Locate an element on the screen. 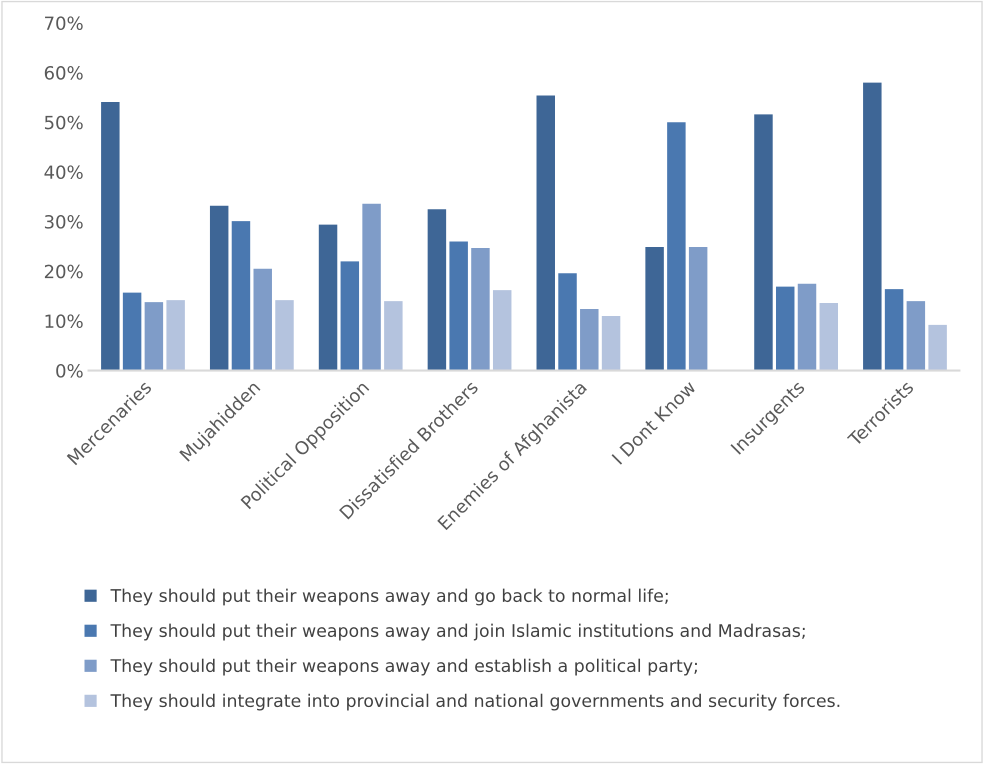 The width and height of the screenshot is (984, 764). legend-label: They should put their weapons away and establish a political party; is located at coordinates (403, 667).